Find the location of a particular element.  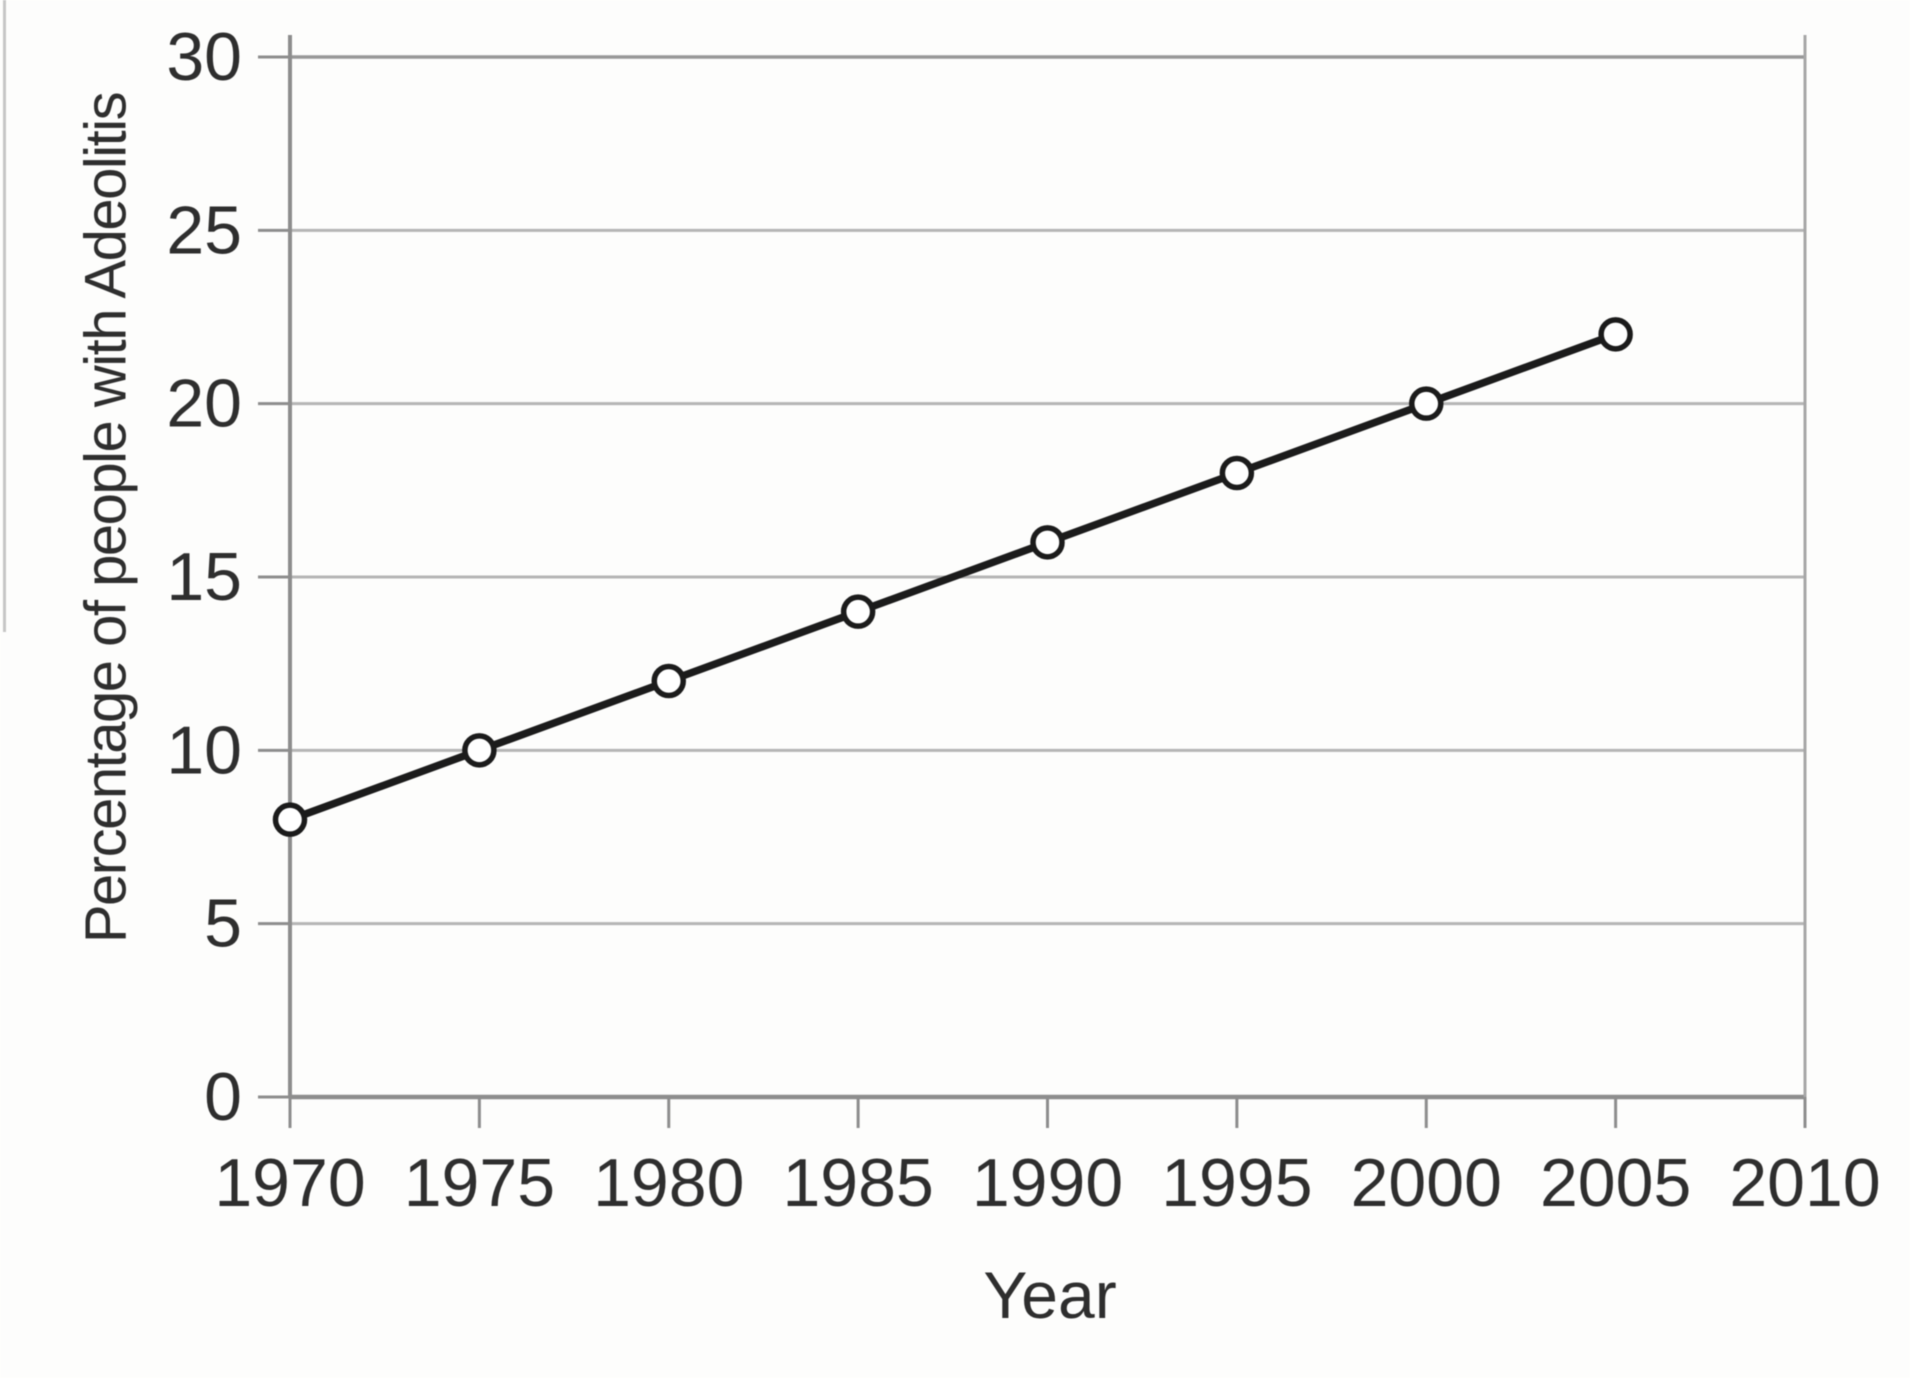

x-tick-label: 2010 is located at coordinates (1804, 1183).